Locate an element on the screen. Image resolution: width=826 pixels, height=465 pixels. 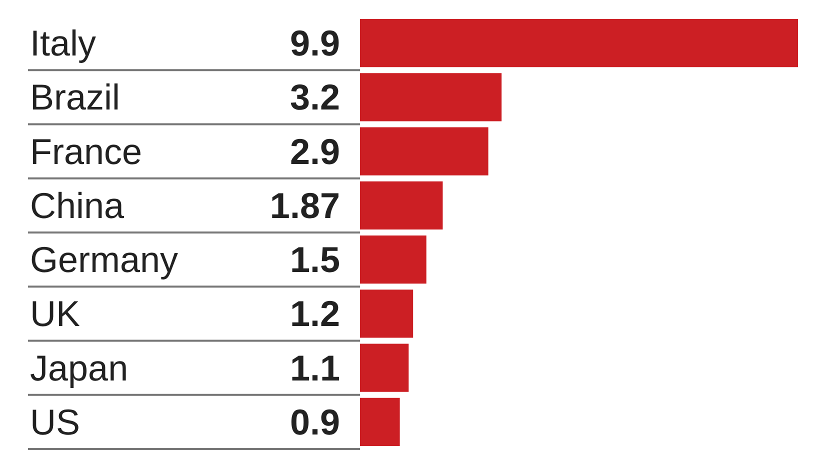
data-label: 2.9 is located at coordinates (315, 151).